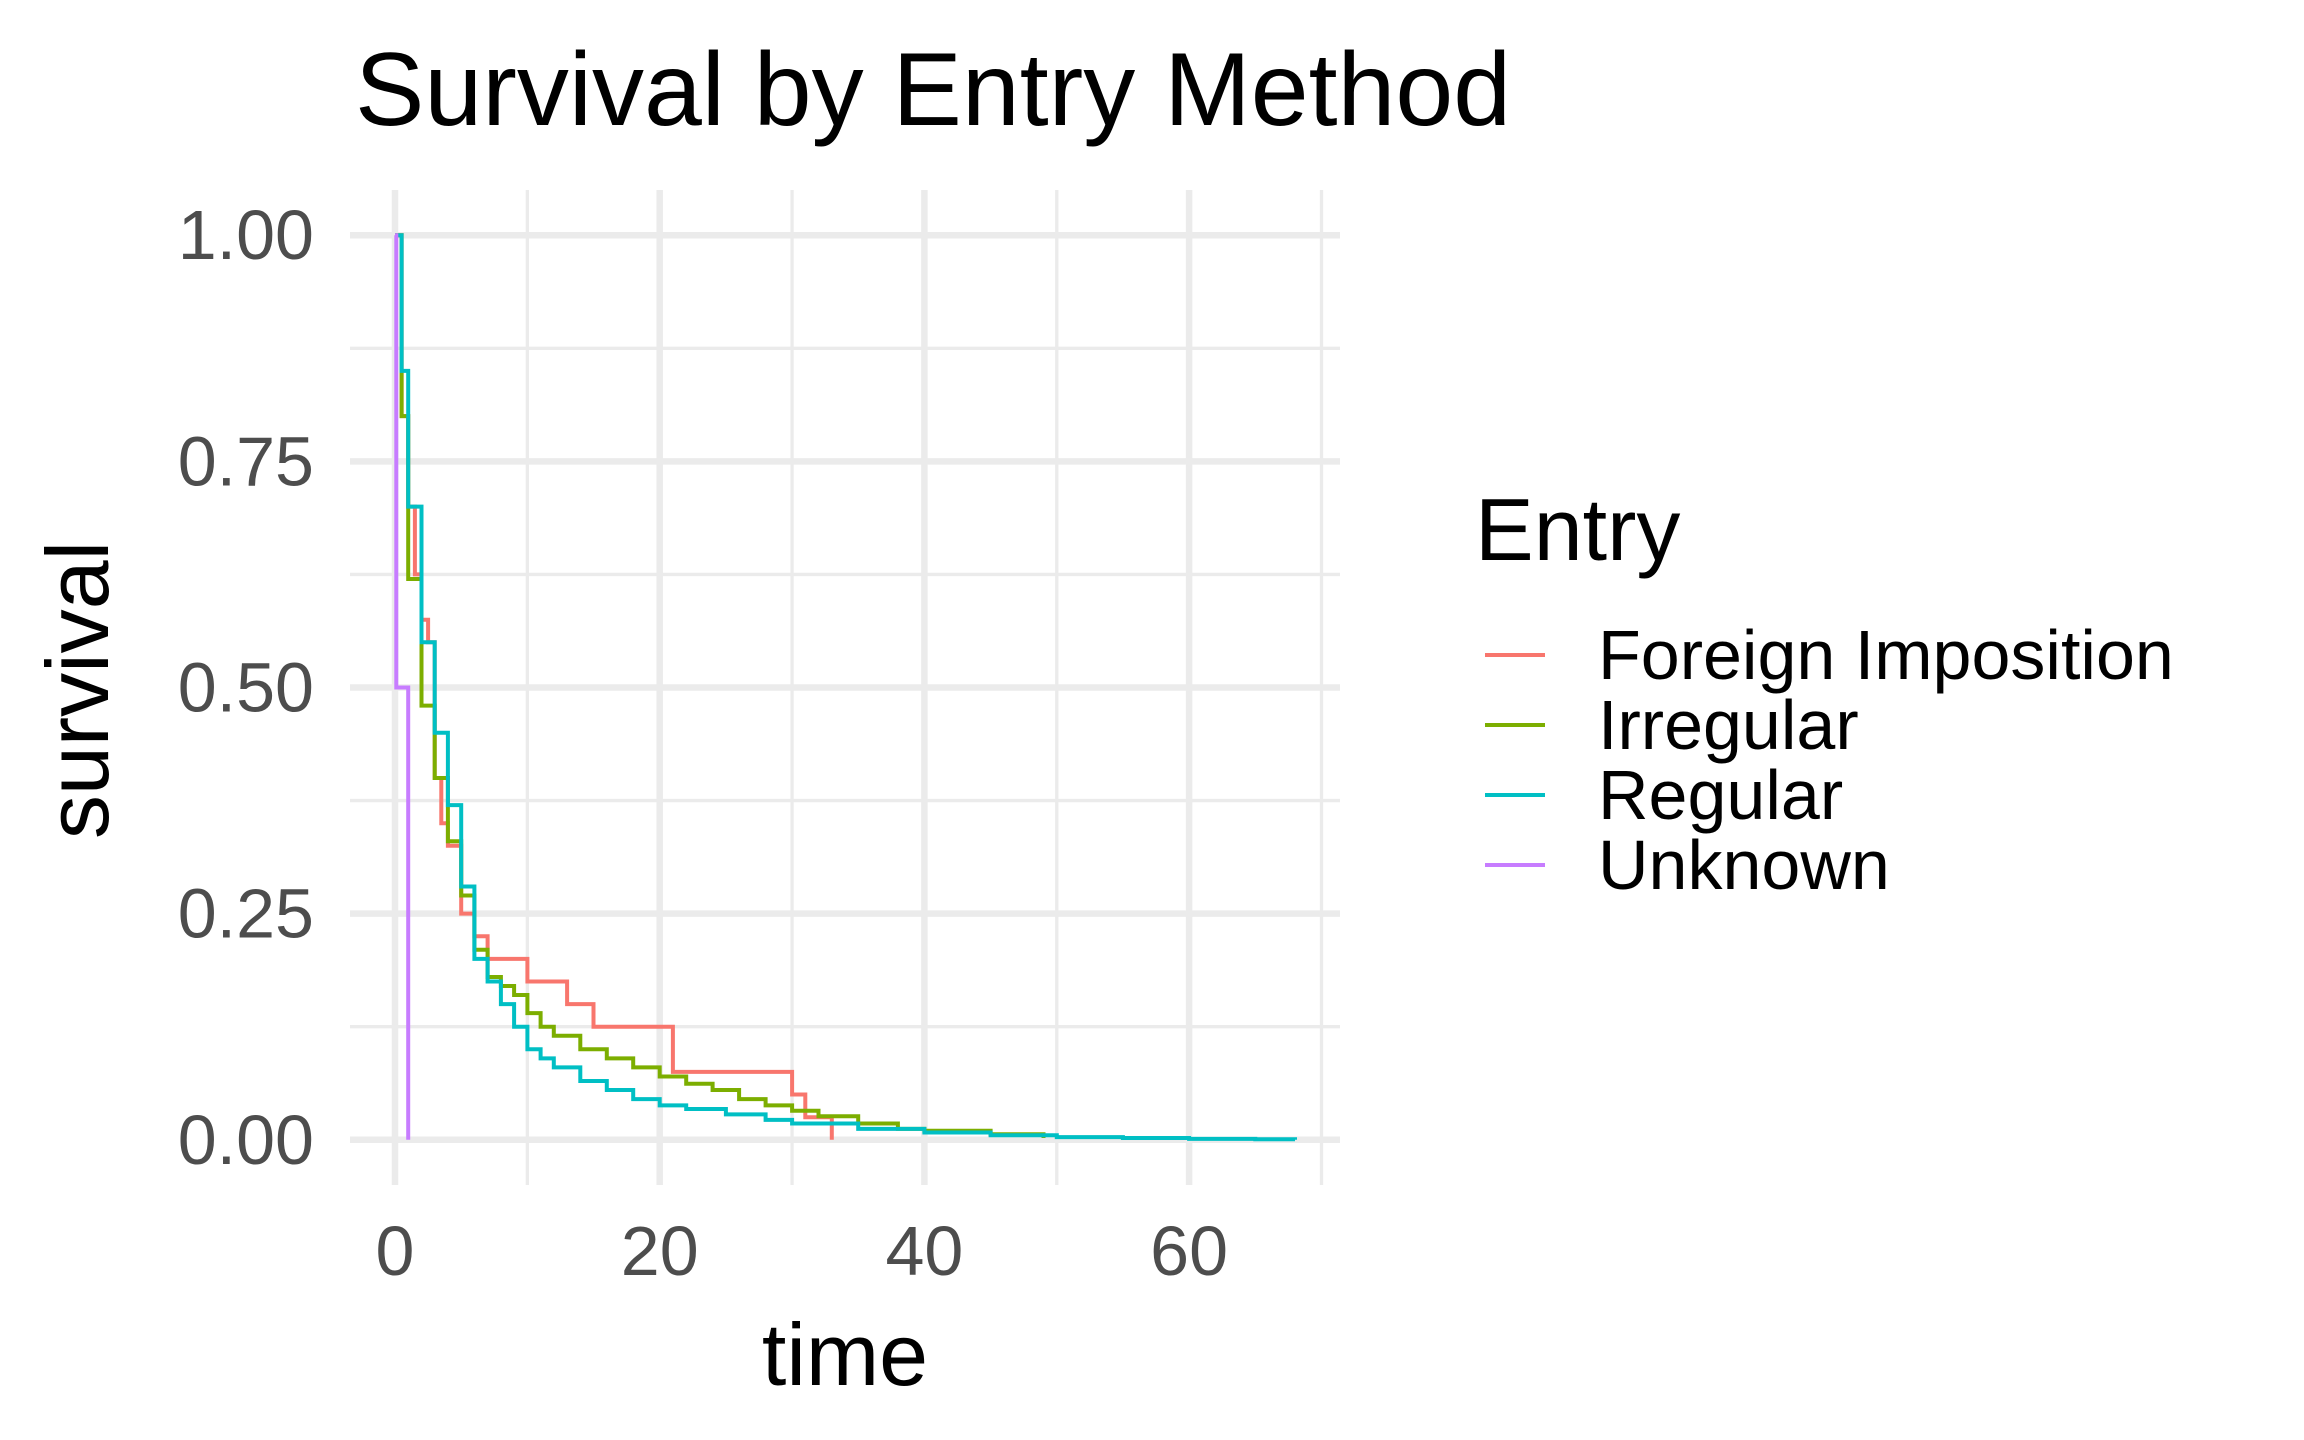 This screenshot has width=2304, height=1440. Describe the element at coordinates (660, 1251) in the screenshot. I see `x-tick-label: 20` at that location.